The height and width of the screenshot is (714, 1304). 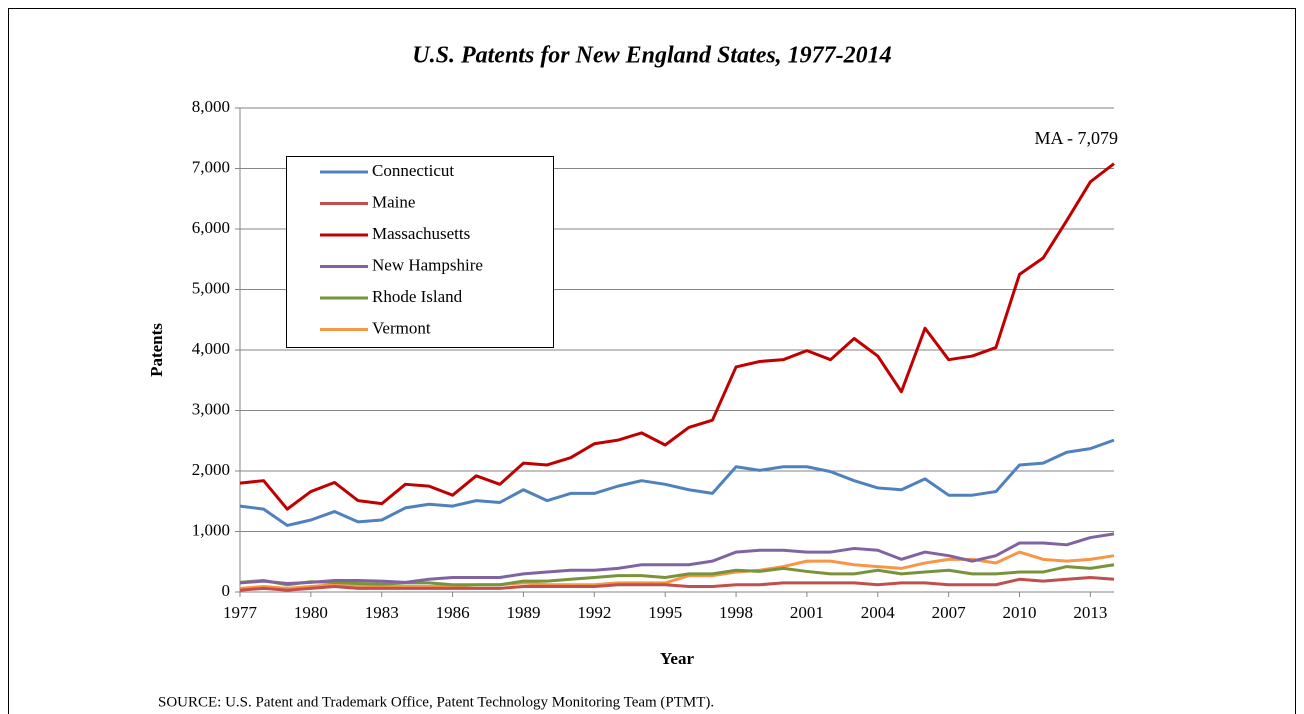 I want to click on x-axis-label: Year, so click(x=677, y=658).